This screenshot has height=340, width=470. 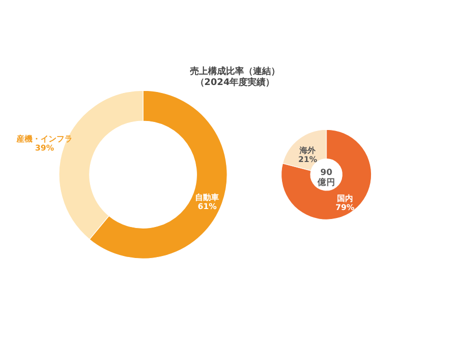 What do you see at coordinates (235, 82) in the screenshot?
I see `chart-subtitle: （2024年度実績）` at bounding box center [235, 82].